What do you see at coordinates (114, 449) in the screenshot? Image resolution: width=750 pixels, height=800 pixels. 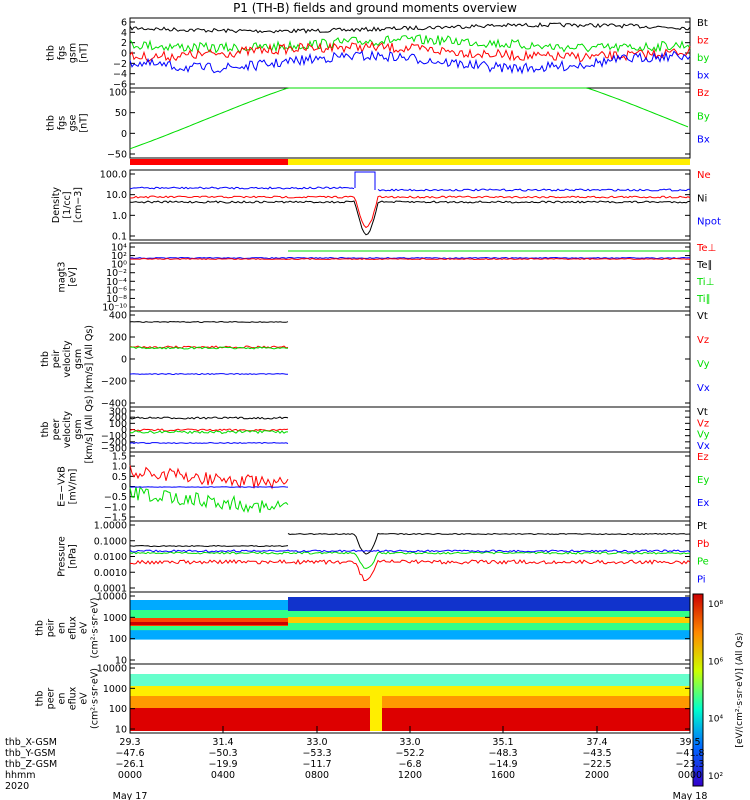 I see `y-tick-label: −300` at bounding box center [114, 449].